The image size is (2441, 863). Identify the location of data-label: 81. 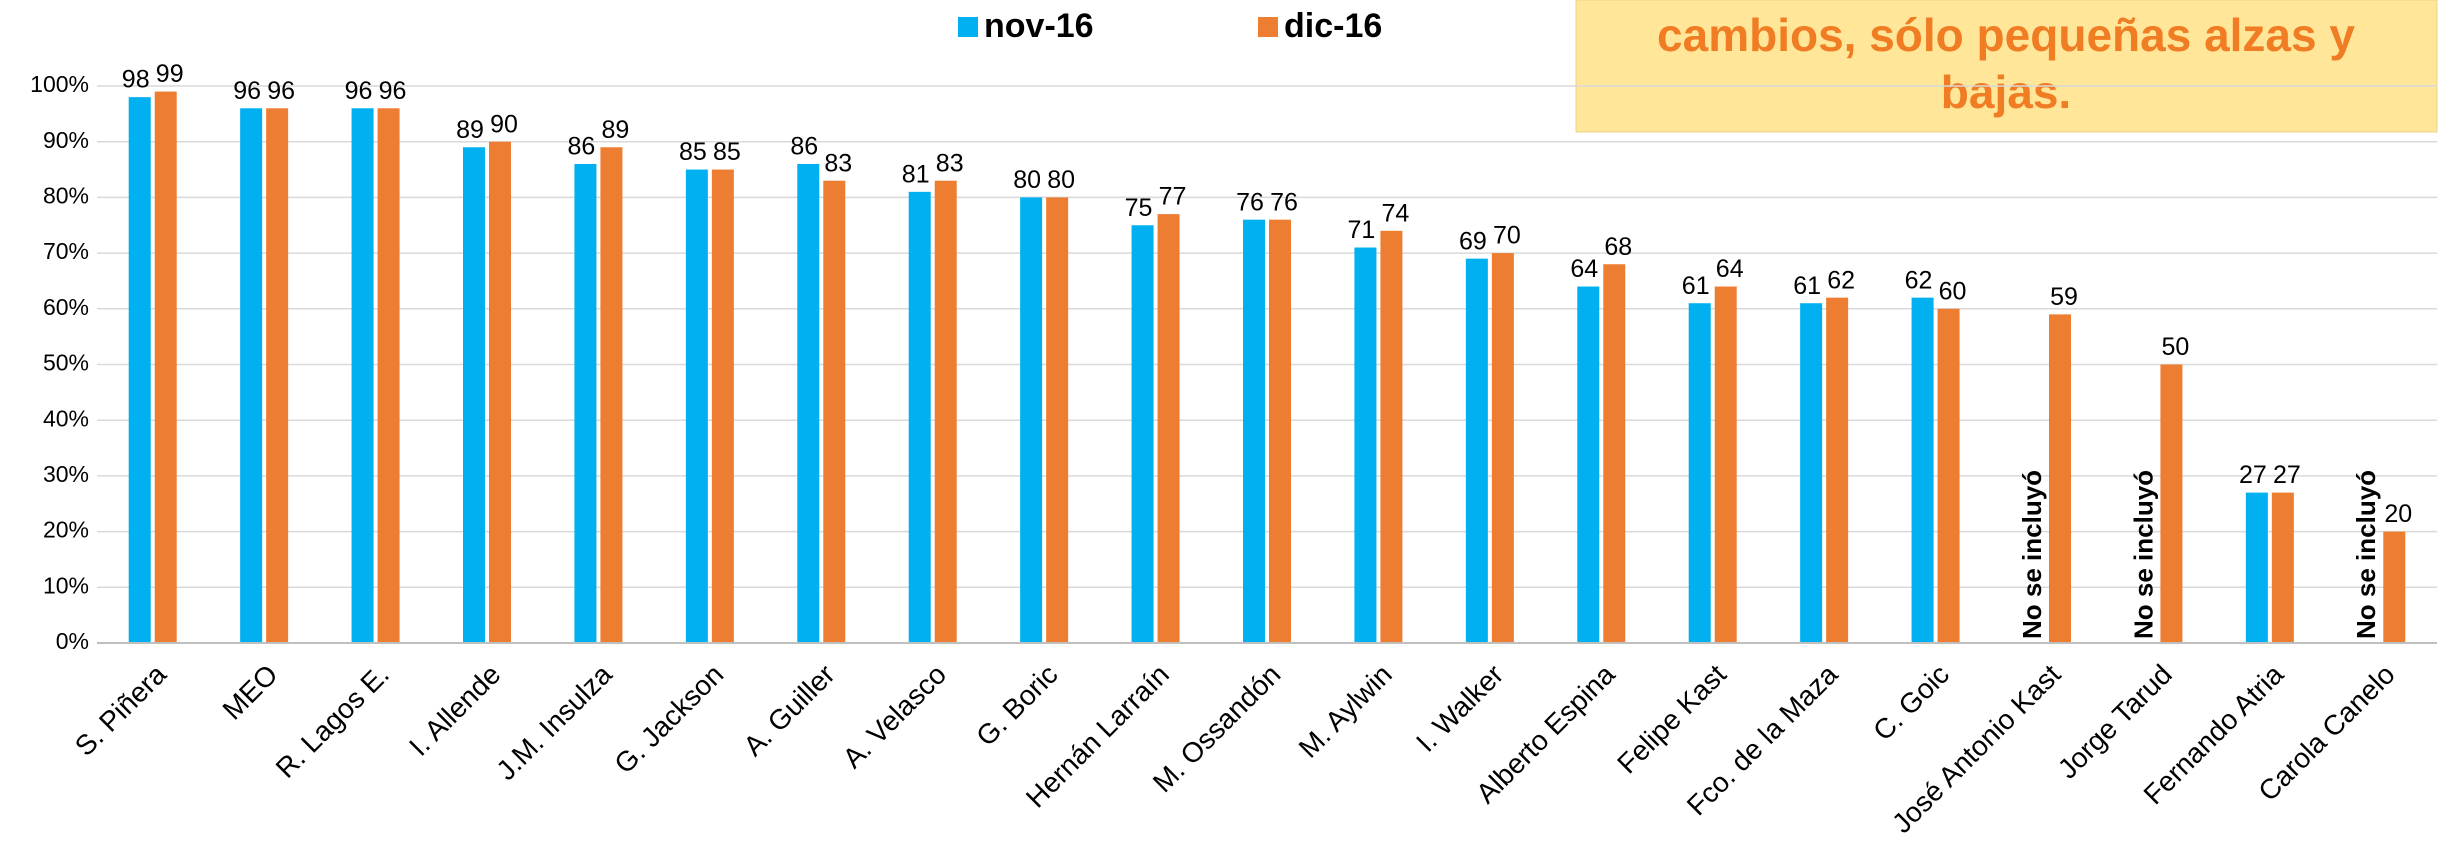
(916, 174).